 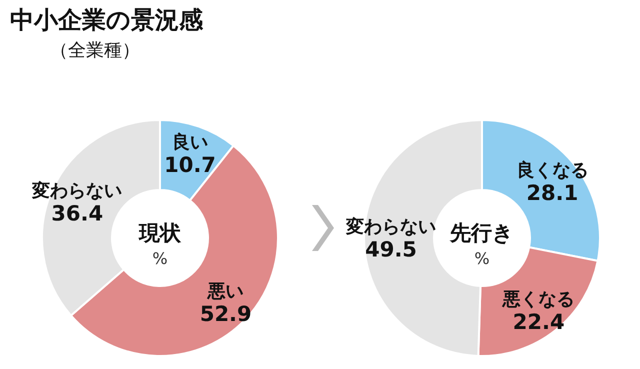 I want to click on slice-label: 悪くなる, so click(x=538, y=299).